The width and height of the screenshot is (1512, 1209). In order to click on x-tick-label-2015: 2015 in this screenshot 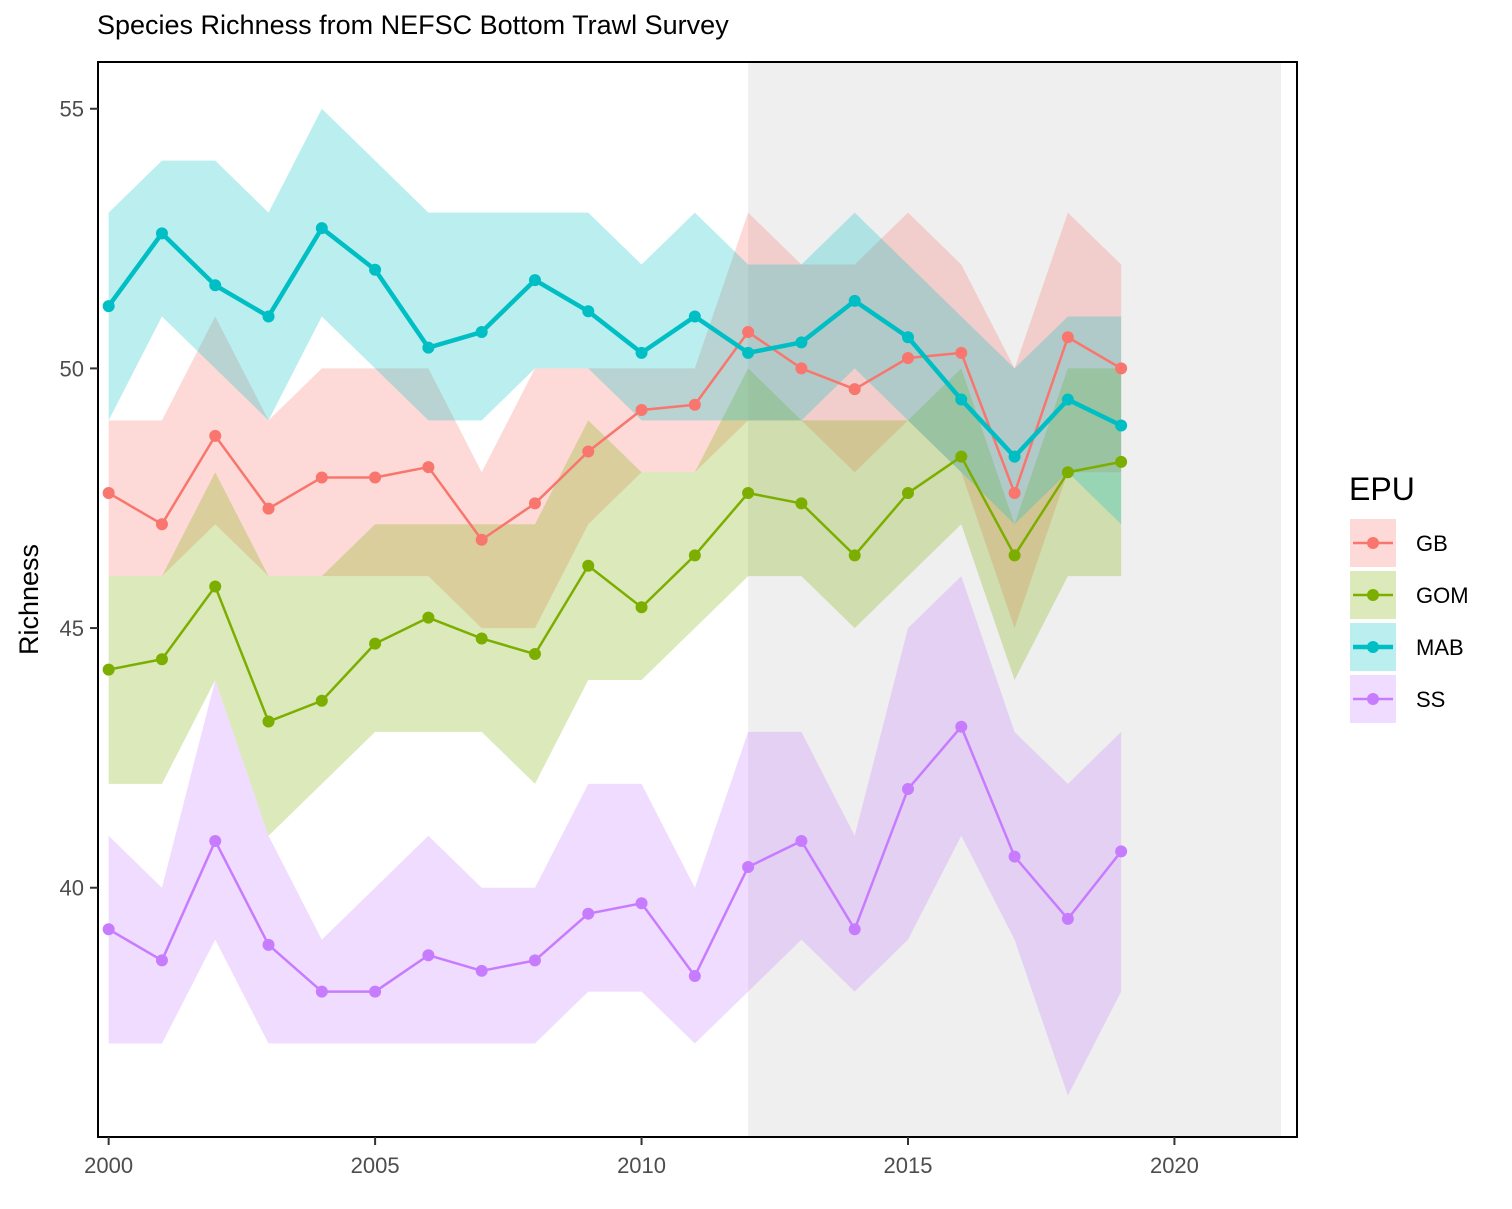, I will do `click(908, 1165)`.